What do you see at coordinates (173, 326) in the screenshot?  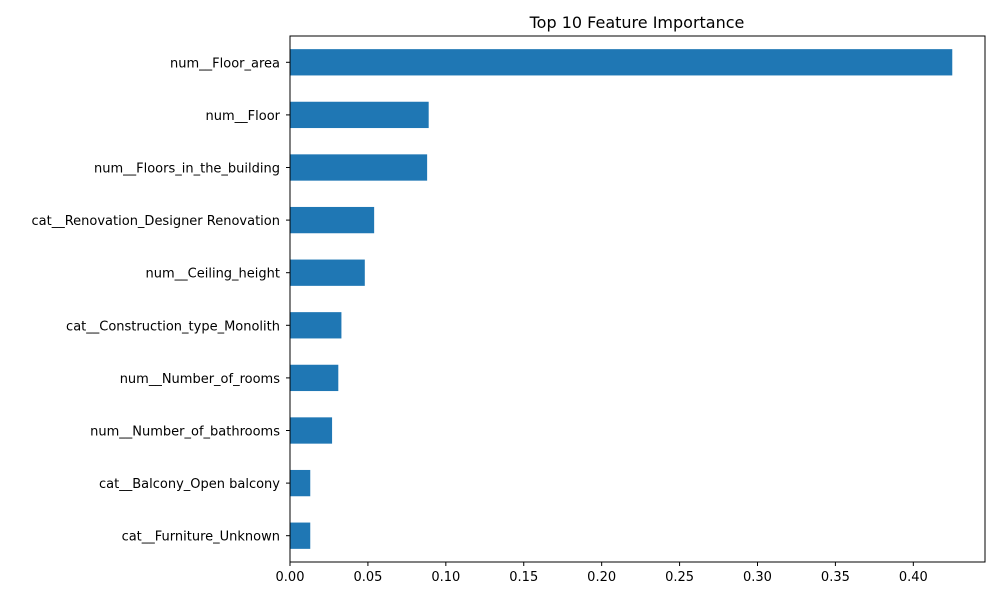 I see `y-tick-label-5: cat__Construction_type_Monolith` at bounding box center [173, 326].